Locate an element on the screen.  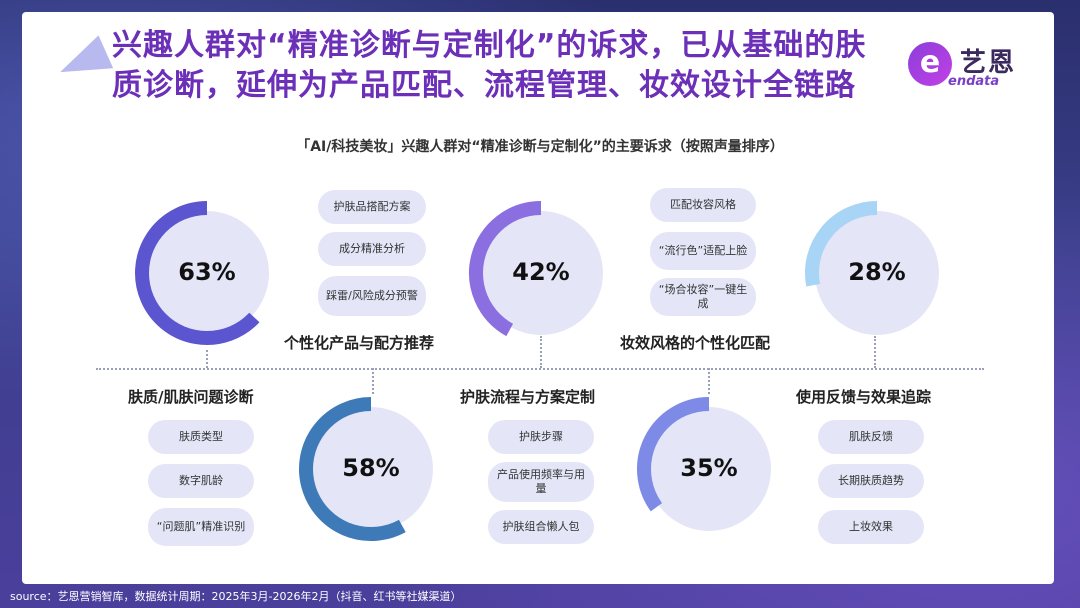
tag-item: 长期肤质趋势 is located at coordinates (871, 481).